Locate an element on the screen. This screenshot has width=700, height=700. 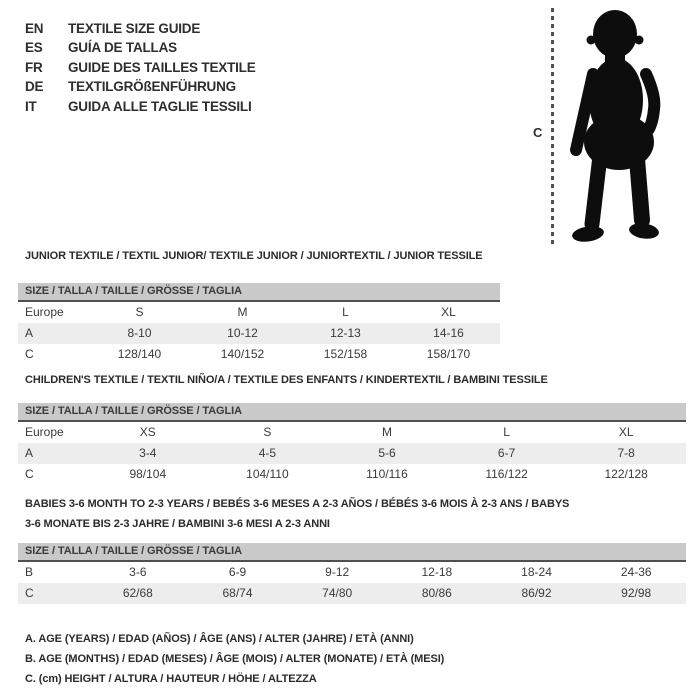
height-measure-dashed-line is located at coordinates (552, 127).